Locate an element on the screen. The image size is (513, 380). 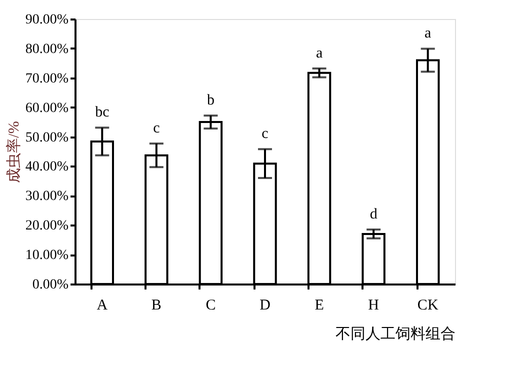
y-tick-label: 30.00% is located at coordinates (47, 196).